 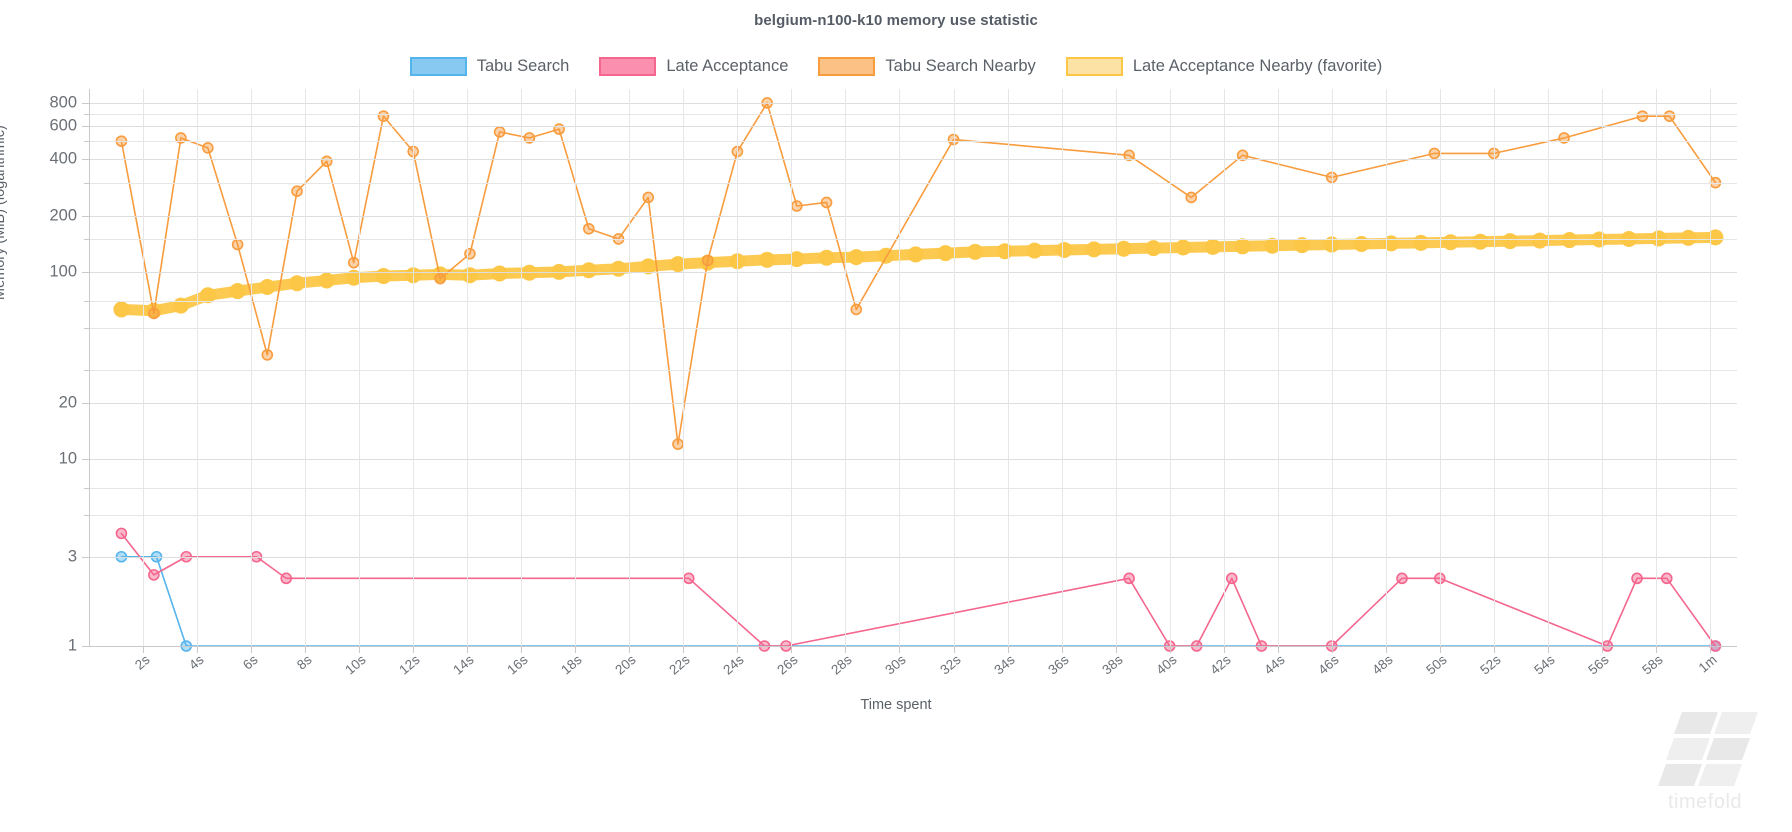 I want to click on legend-item-0: Tabu Search, so click(x=489, y=66).